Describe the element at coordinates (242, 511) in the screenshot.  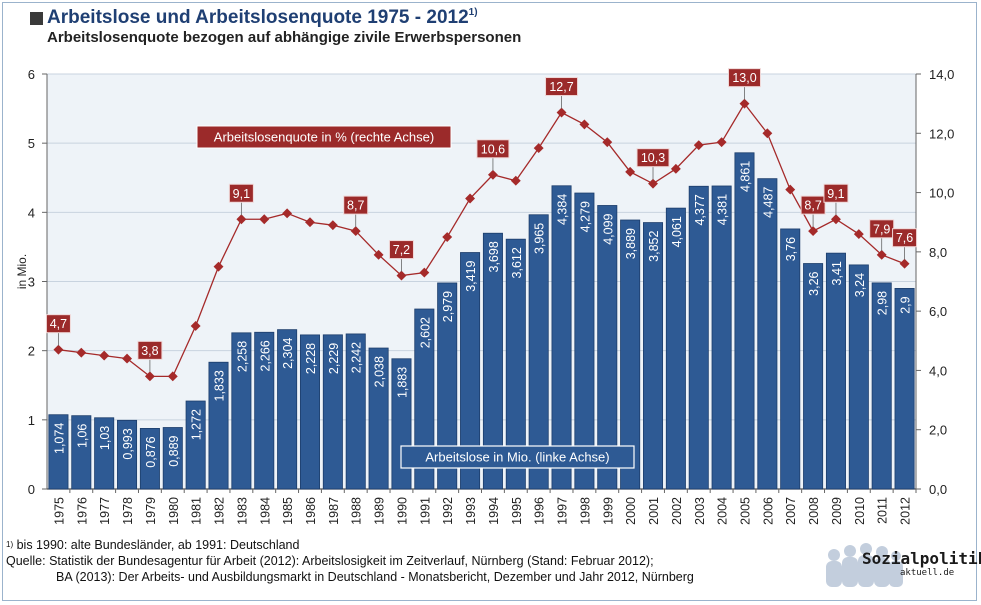
I see `x-tick-label: 1983` at that location.